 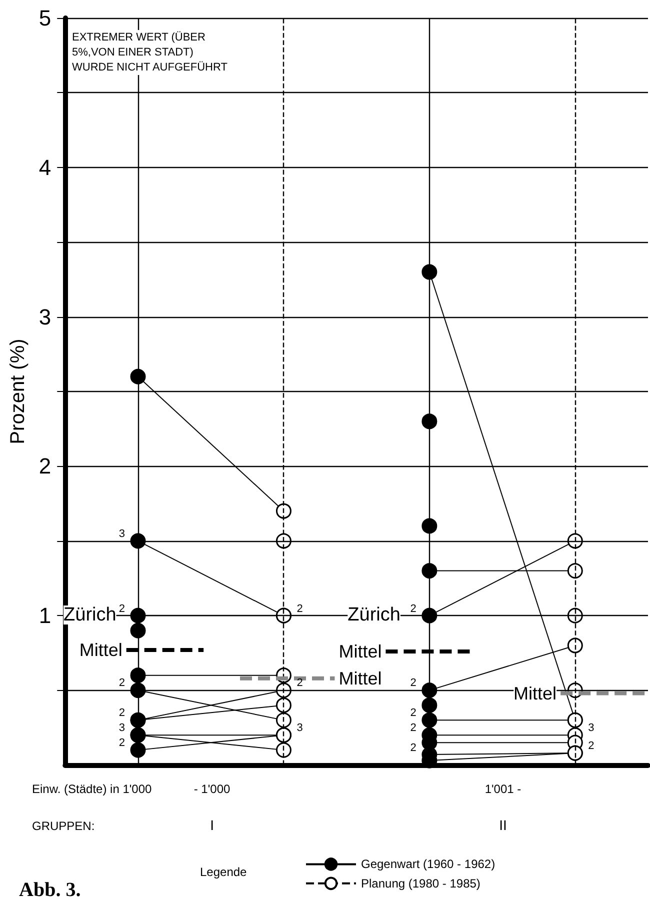 What do you see at coordinates (224, 872) in the screenshot?
I see `text: Legende` at bounding box center [224, 872].